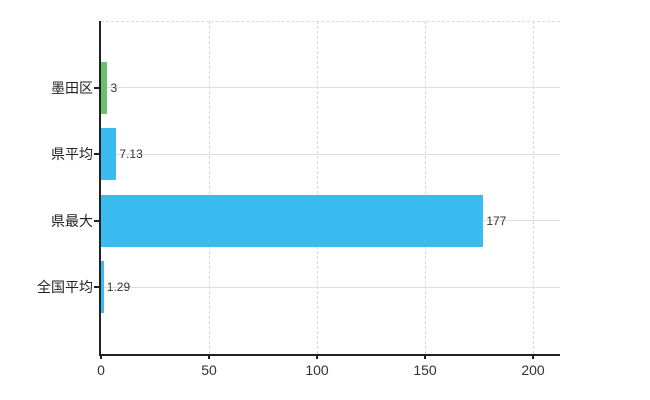  Describe the element at coordinates (100, 187) in the screenshot. I see `y-axis-line` at that location.